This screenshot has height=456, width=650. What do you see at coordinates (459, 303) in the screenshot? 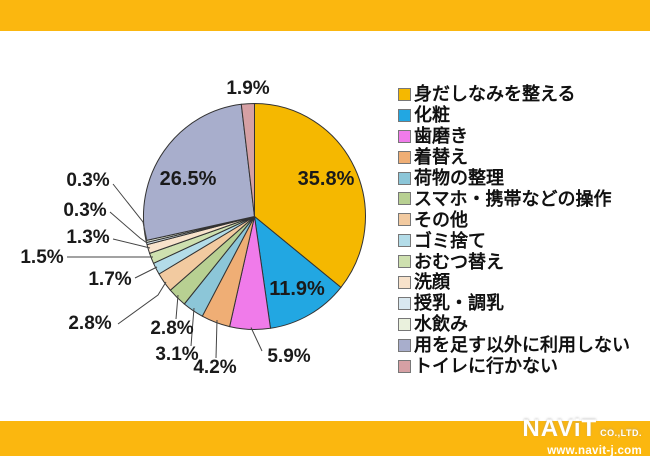
I see `legend-label: 授乳・調乳` at bounding box center [459, 303].